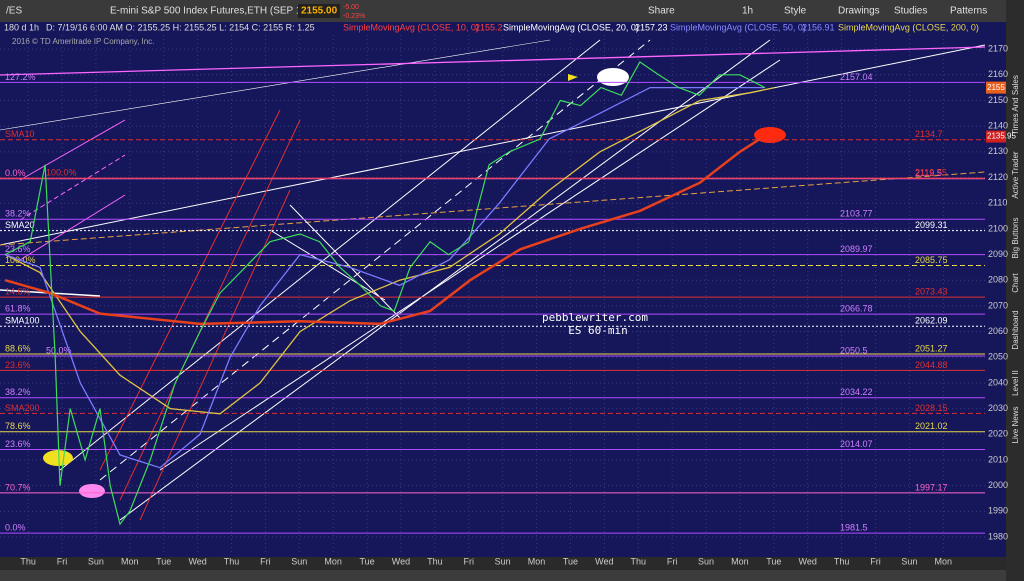  I want to click on study-name: SimpleMovingAvg (CLOSE, 10, 0), so click(411, 27).